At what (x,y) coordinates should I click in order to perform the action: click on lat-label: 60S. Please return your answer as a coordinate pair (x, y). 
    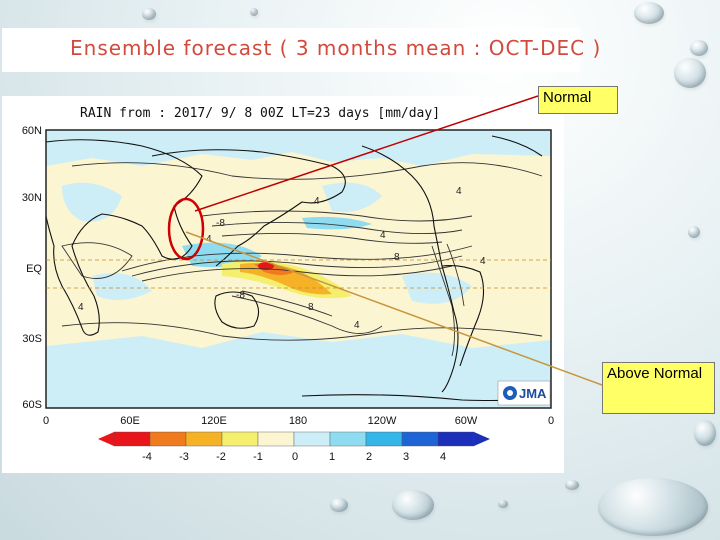
    Looking at the image, I should click on (32, 405).